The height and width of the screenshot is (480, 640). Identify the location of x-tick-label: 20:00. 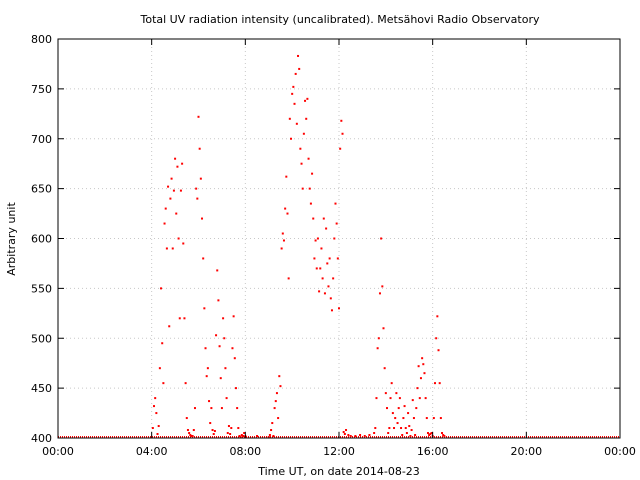
(526, 451).